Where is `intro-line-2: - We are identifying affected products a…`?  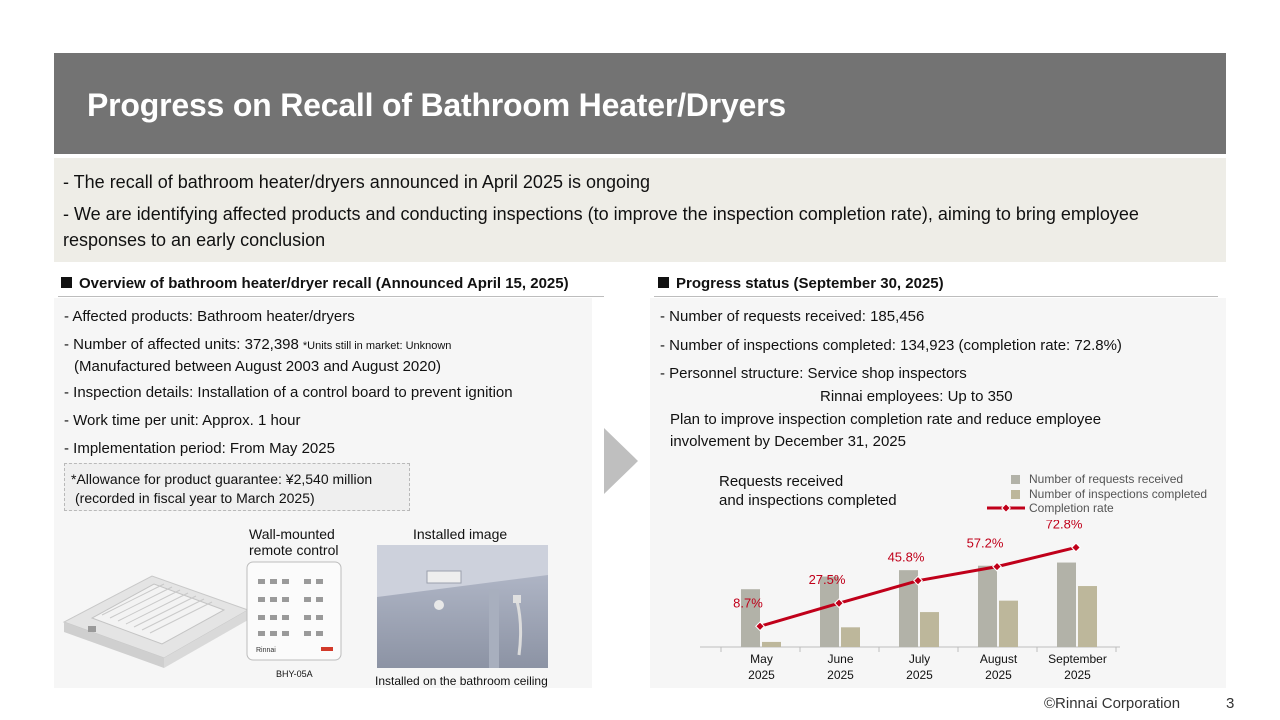 intro-line-2: - We are identifying affected products a… is located at coordinates (601, 227).